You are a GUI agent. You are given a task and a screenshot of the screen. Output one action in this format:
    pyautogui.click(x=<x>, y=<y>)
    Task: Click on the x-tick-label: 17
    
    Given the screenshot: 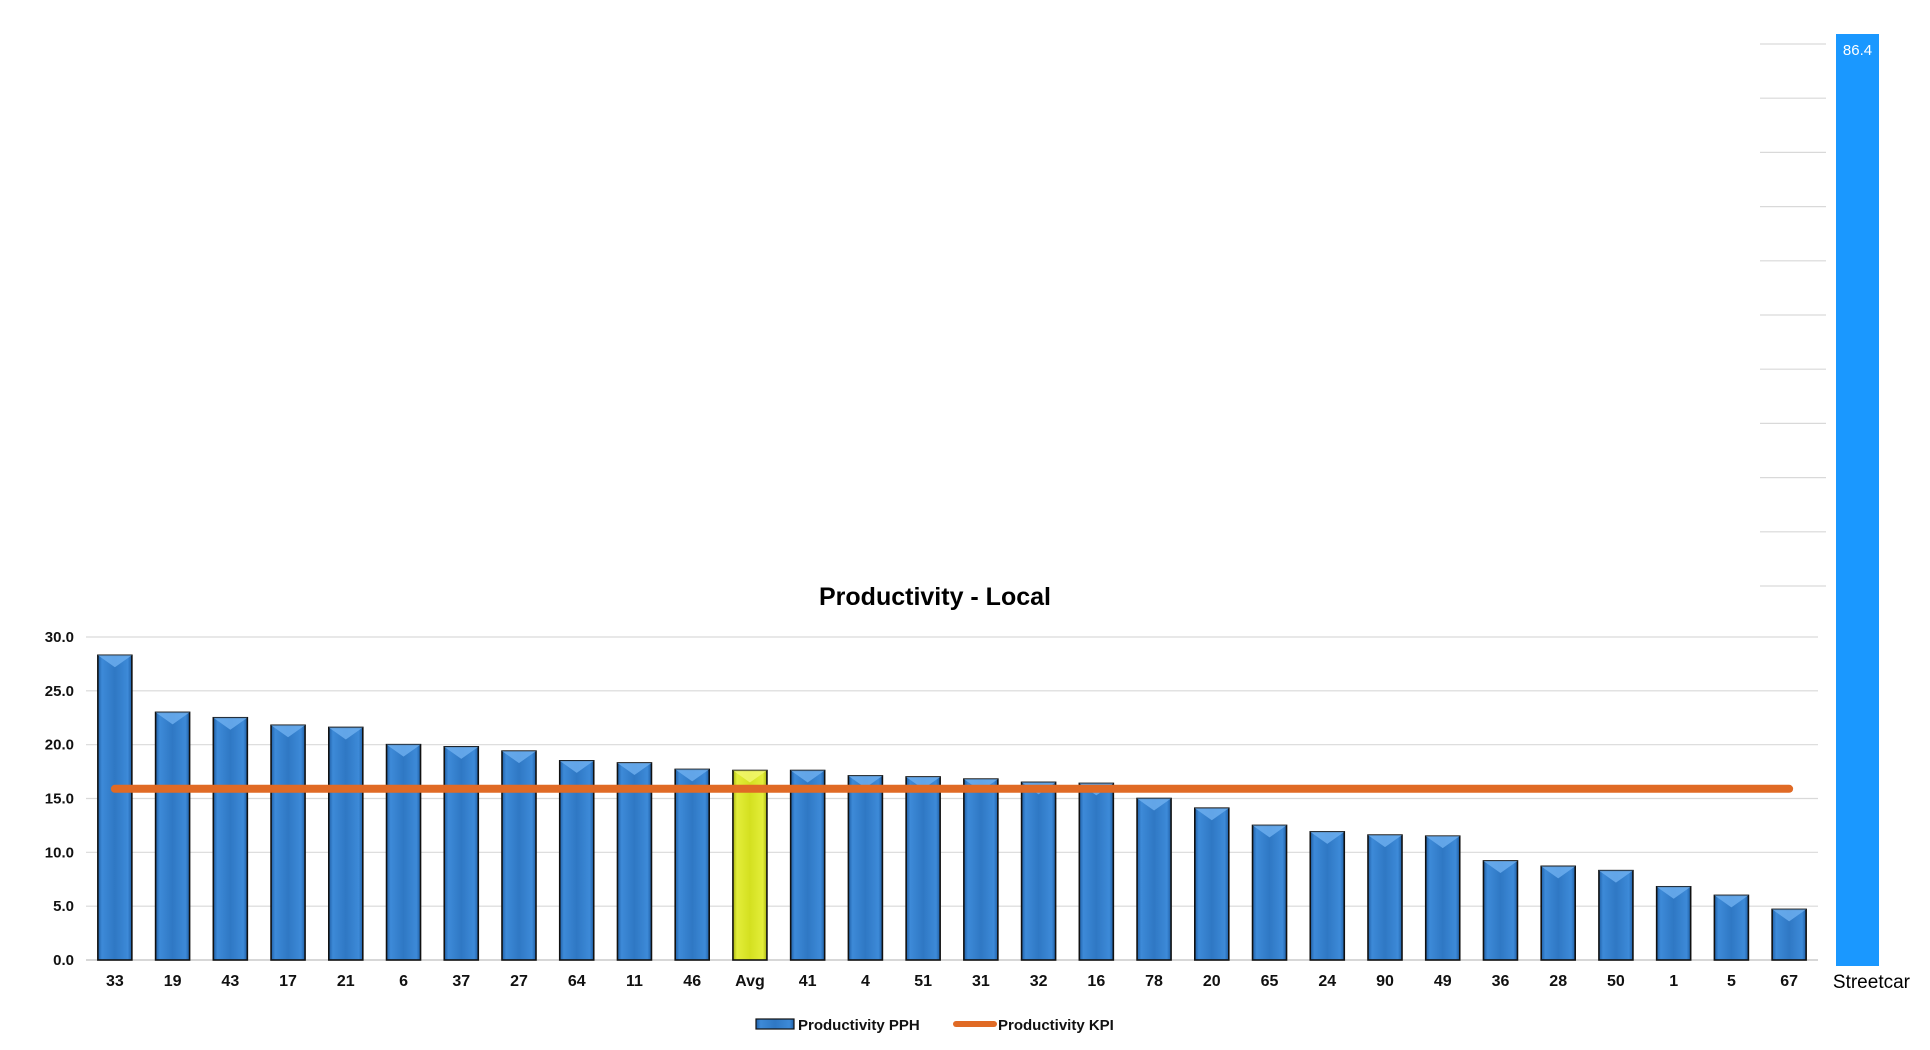 What is the action you would take?
    pyautogui.click(x=288, y=981)
    